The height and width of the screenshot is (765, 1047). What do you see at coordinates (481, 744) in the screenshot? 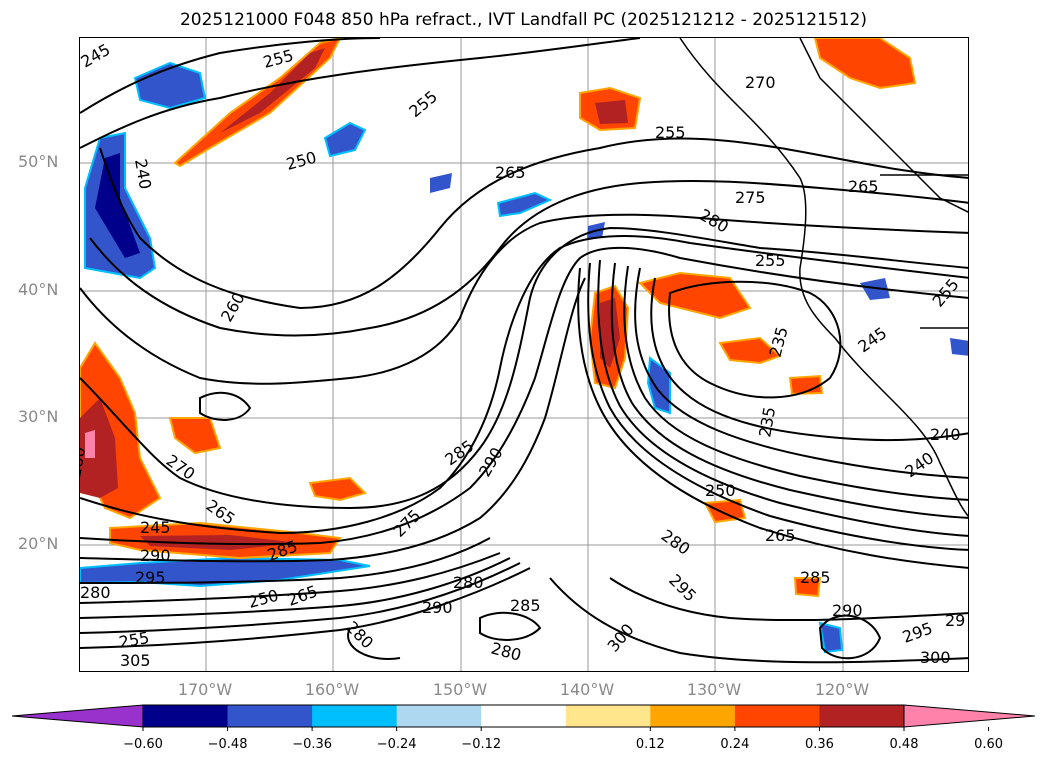
I see `colorbar-tick-label: −0.12` at bounding box center [481, 744].